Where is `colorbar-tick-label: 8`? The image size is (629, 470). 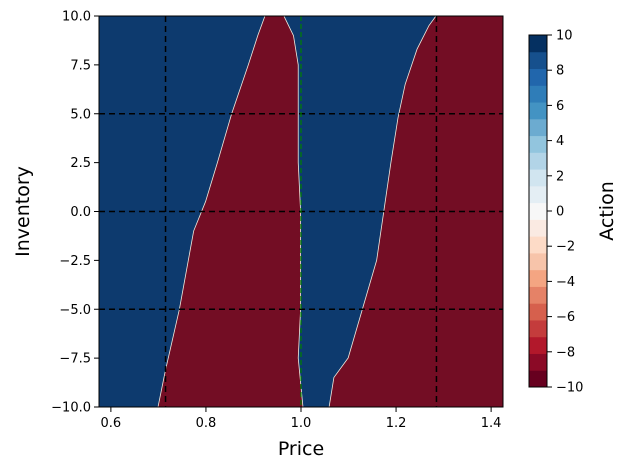
colorbar-tick-label: 8 is located at coordinates (560, 71).